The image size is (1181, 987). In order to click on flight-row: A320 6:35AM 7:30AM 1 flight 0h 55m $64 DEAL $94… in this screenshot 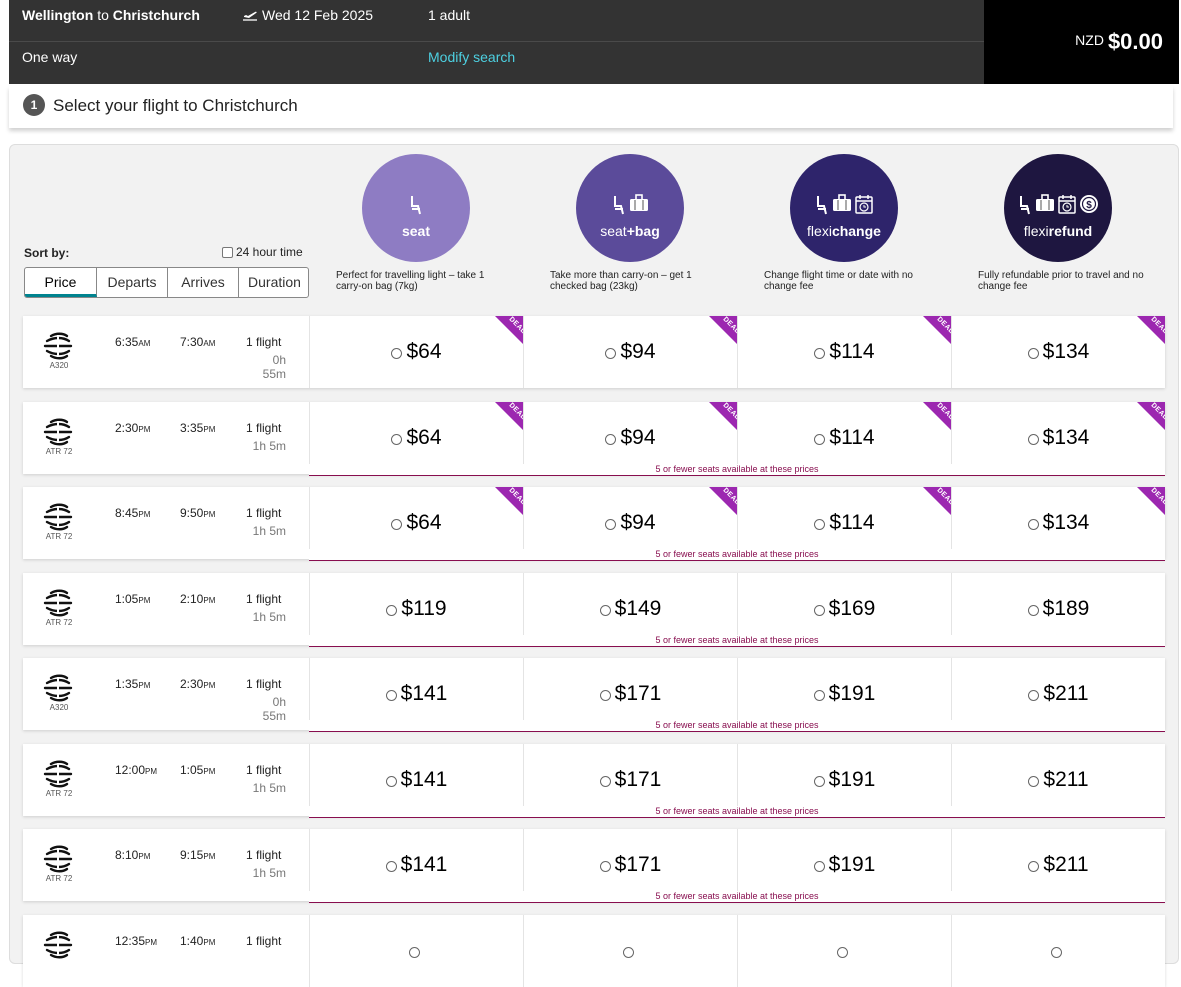, I will do `click(594, 352)`.